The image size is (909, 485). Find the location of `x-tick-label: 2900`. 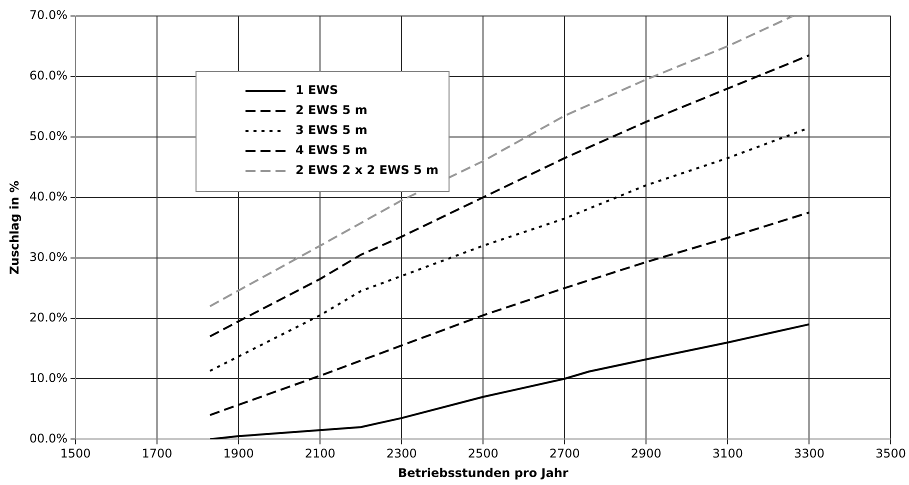

x-tick-label: 2900 is located at coordinates (646, 453).